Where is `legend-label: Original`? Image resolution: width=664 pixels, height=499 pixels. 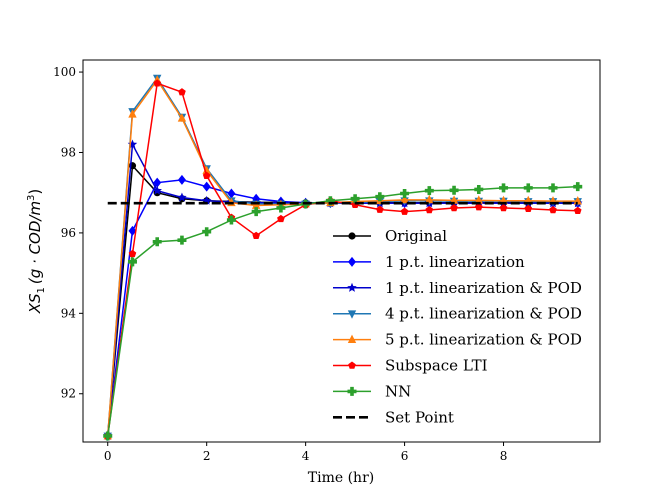 legend-label: Original is located at coordinates (416, 236).